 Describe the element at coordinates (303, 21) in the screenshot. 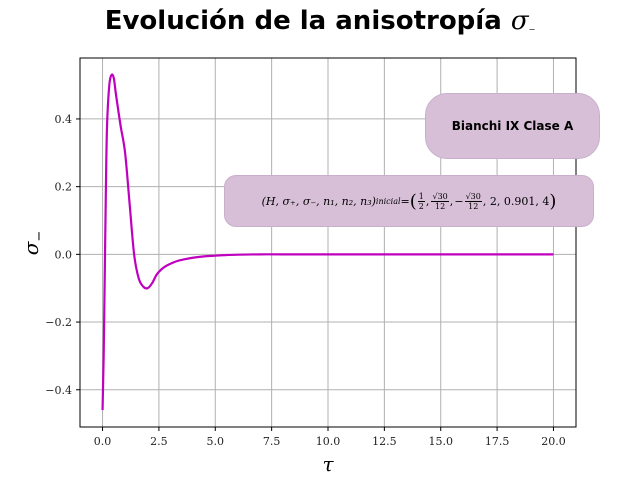

I see `chart-title-text: Evolución de la anisotropía` at that location.